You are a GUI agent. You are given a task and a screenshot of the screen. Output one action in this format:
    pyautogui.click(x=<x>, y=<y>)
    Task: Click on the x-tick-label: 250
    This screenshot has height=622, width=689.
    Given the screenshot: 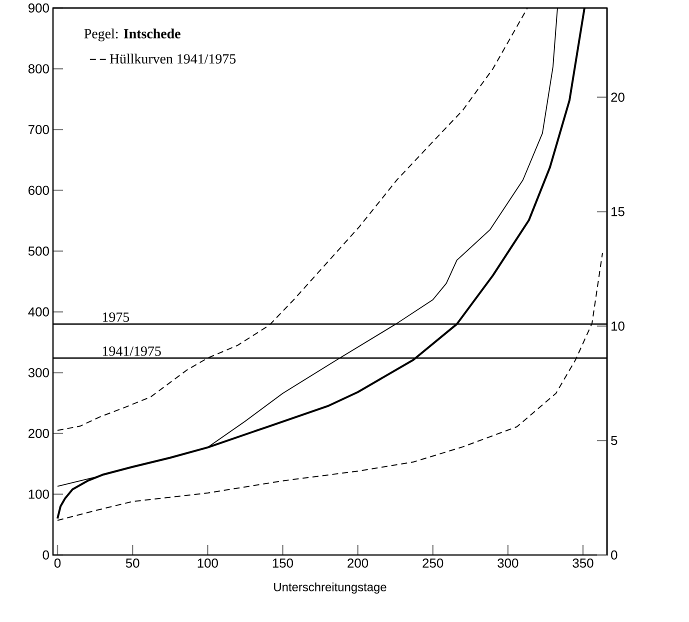 What is the action you would take?
    pyautogui.click(x=433, y=563)
    